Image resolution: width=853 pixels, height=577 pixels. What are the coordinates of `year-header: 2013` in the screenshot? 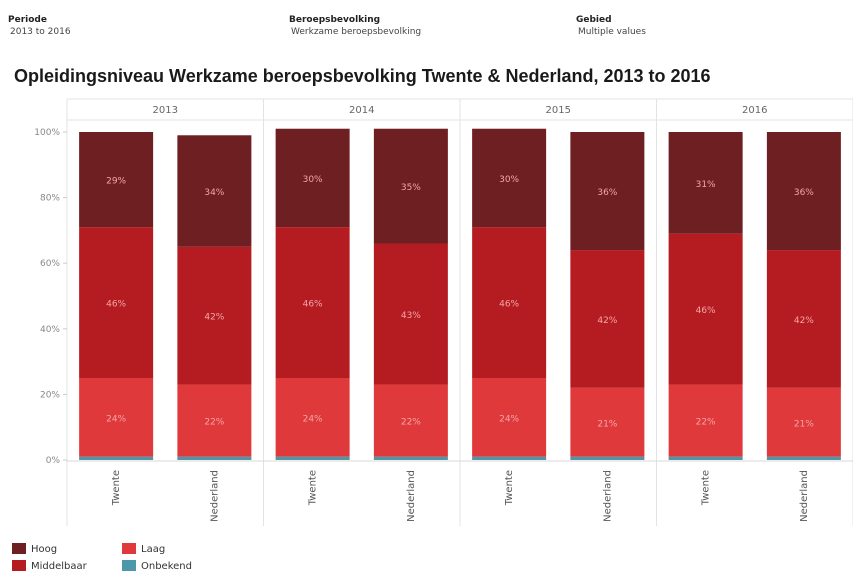 It's located at (165, 110).